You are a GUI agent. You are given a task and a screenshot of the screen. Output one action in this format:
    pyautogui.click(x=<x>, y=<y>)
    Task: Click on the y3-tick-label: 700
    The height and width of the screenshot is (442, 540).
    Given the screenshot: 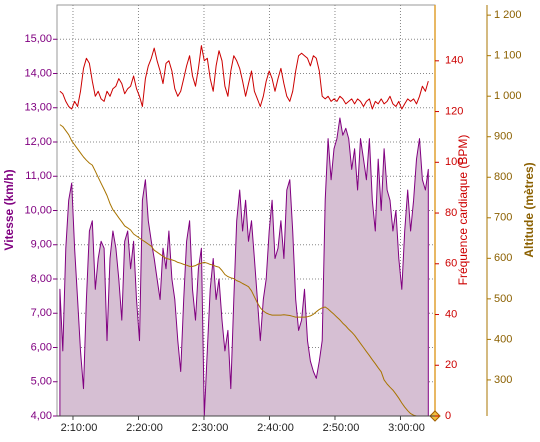 What is the action you would take?
    pyautogui.click(x=503, y=218)
    